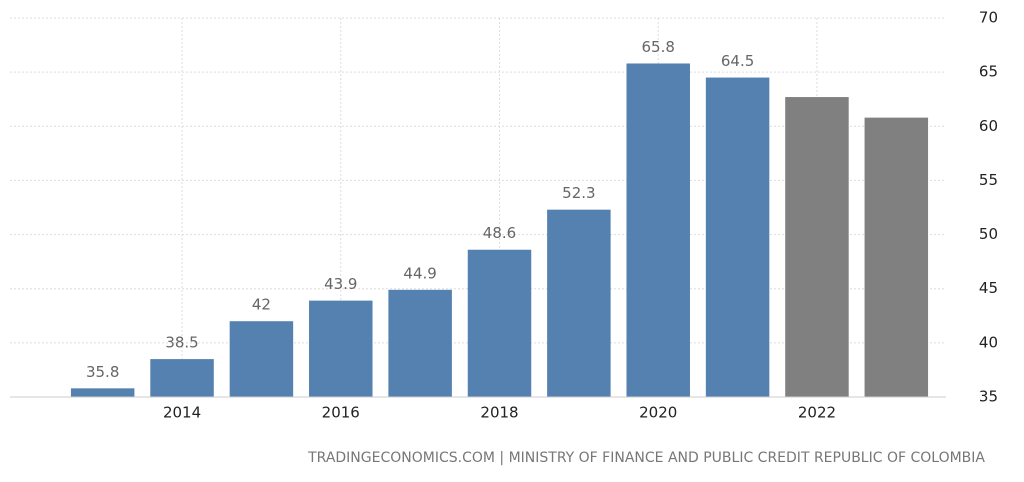  What do you see at coordinates (419, 273) in the screenshot?
I see `value-label: 44.9` at bounding box center [419, 273].